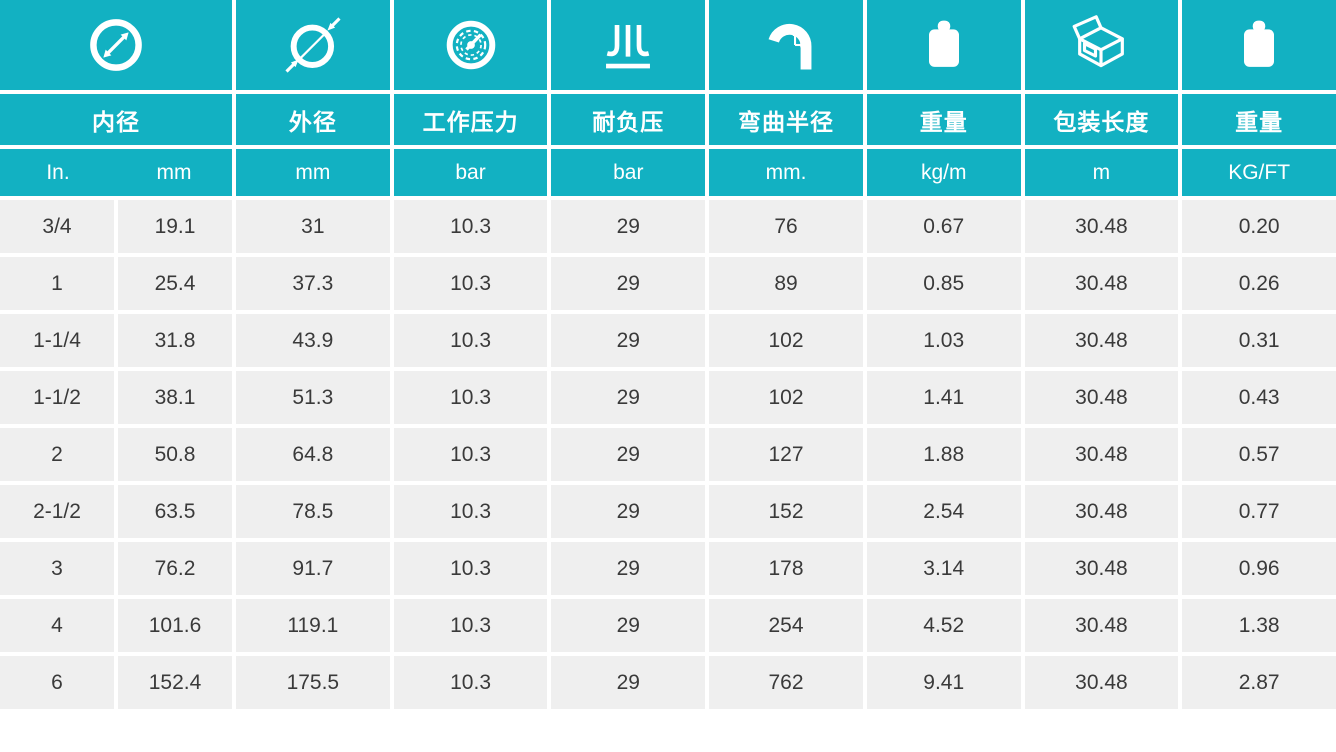 This screenshot has height=752, width=1336. What do you see at coordinates (943, 283) in the screenshot?
I see `table-cell-row2-col7: 0.85` at bounding box center [943, 283].